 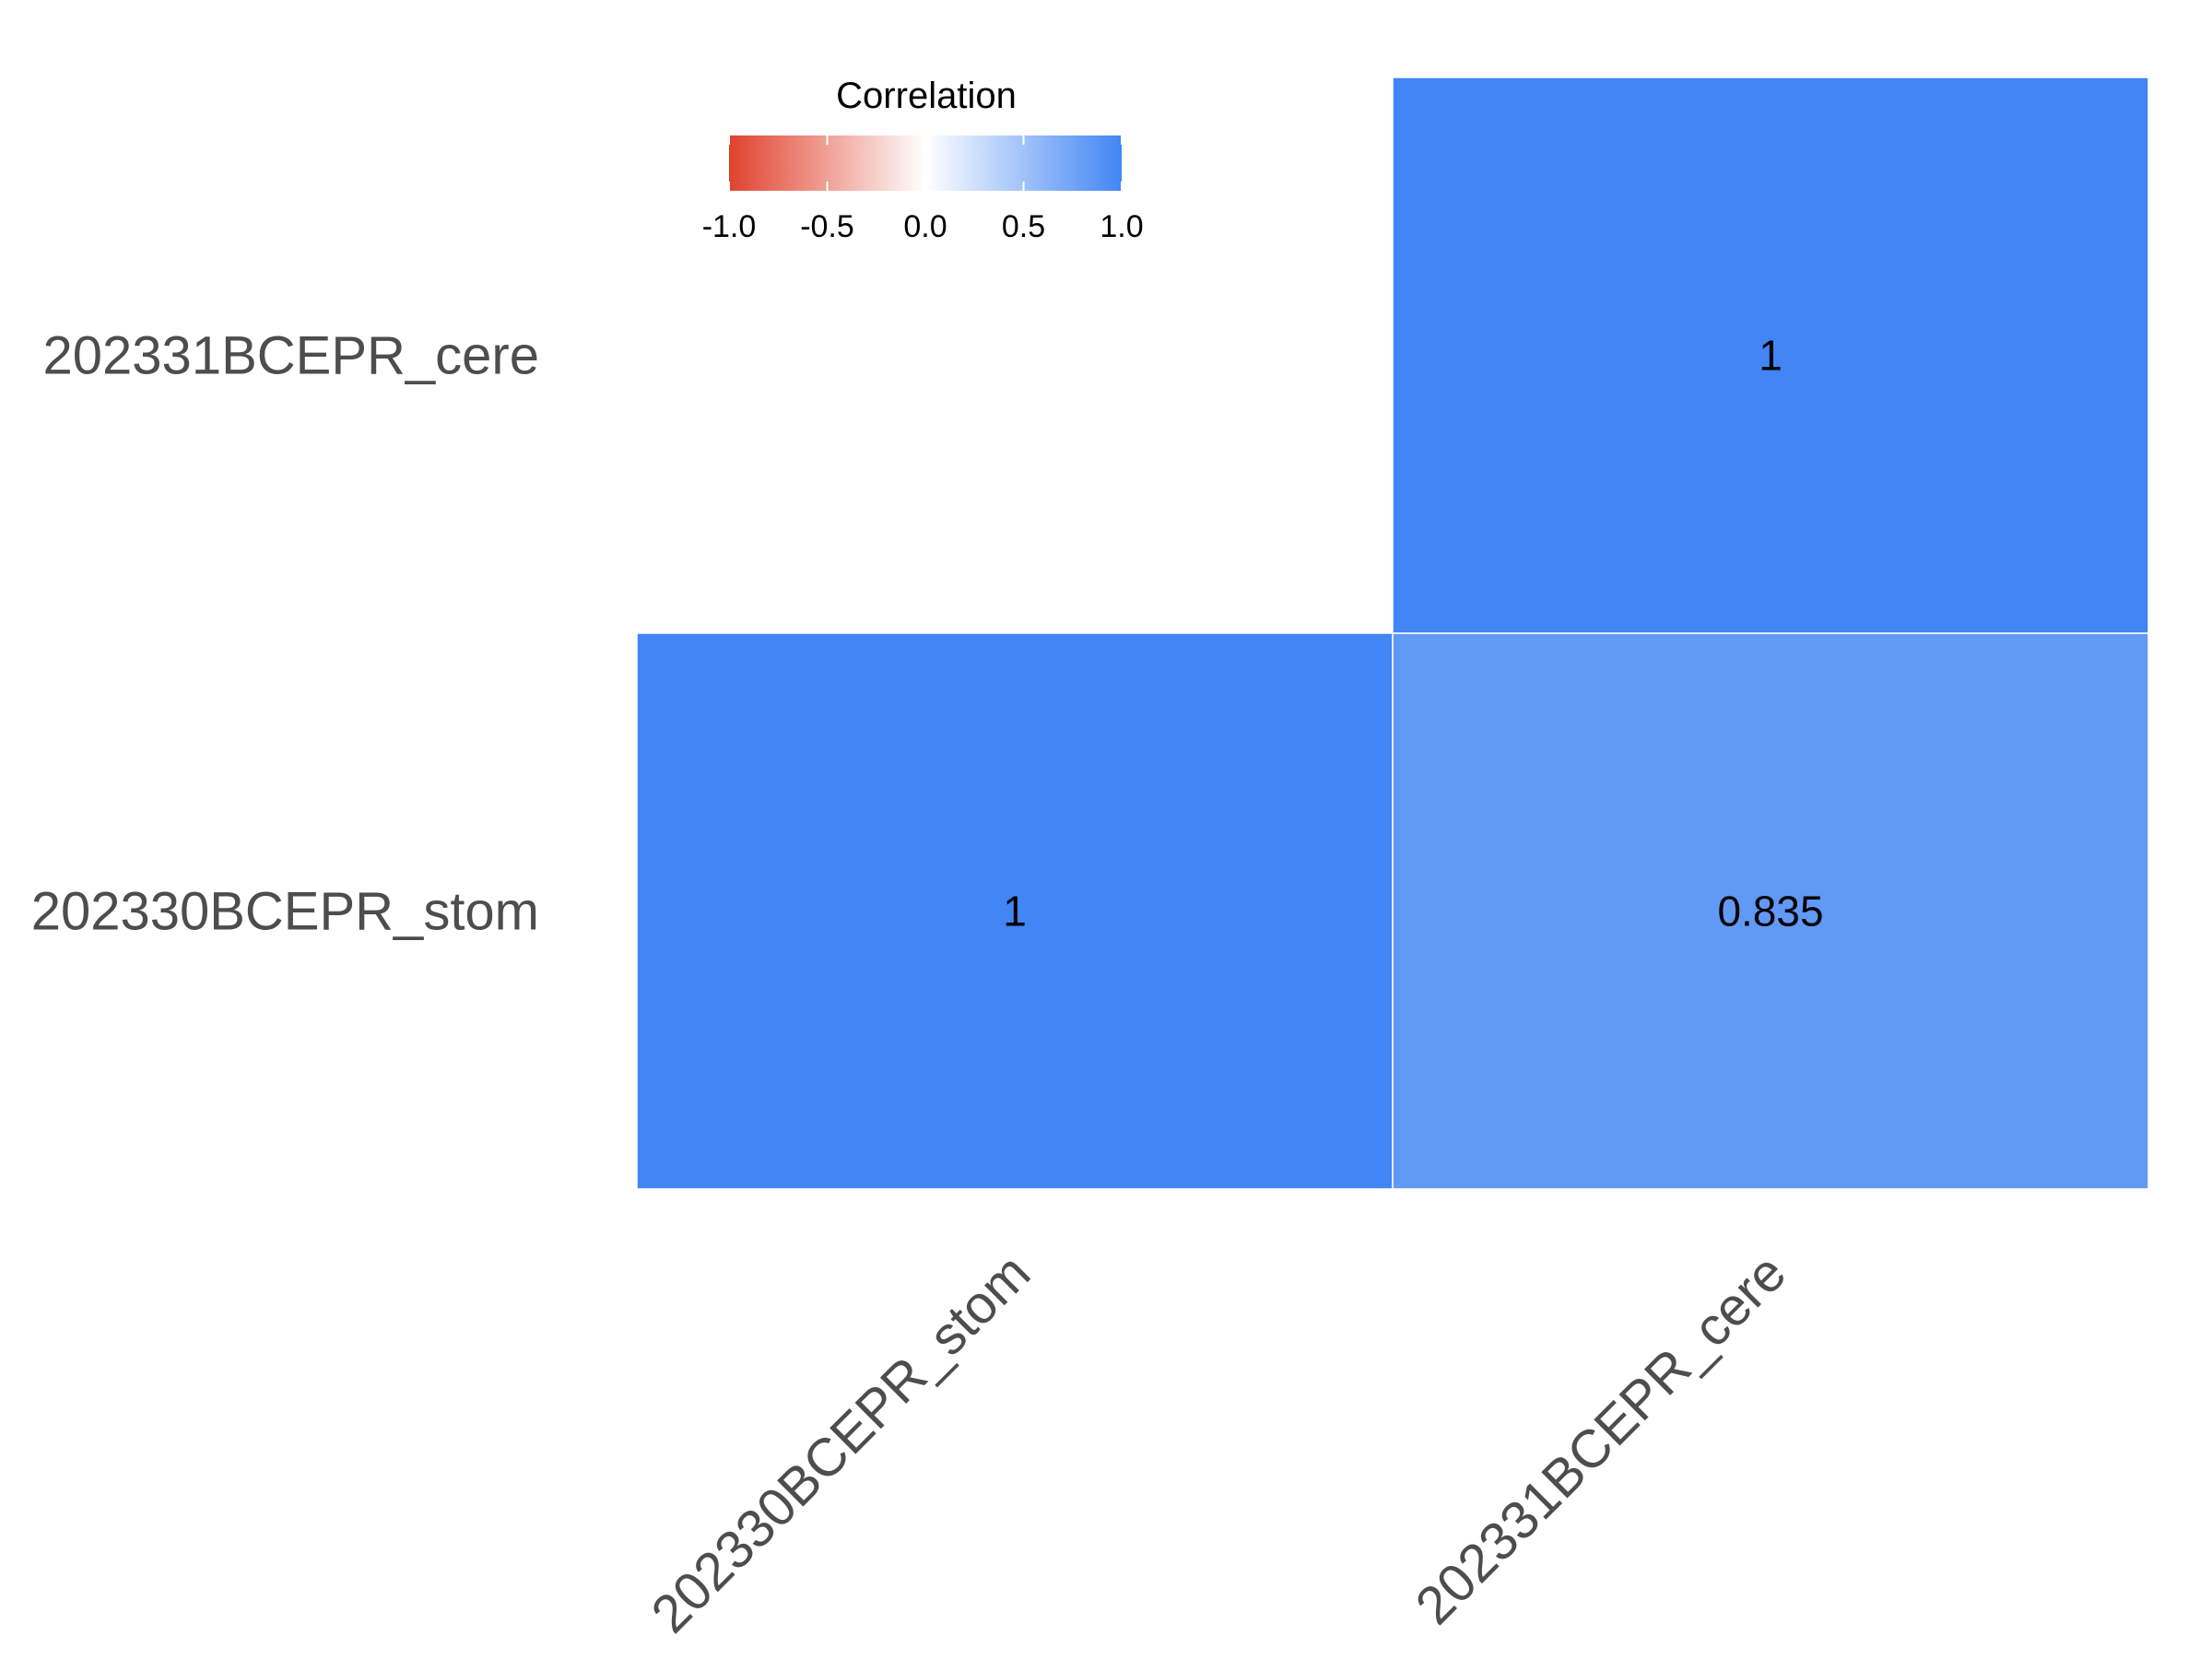 What do you see at coordinates (285, 912) in the screenshot?
I see `y-tick-label: 202330BCEPR_stom` at bounding box center [285, 912].